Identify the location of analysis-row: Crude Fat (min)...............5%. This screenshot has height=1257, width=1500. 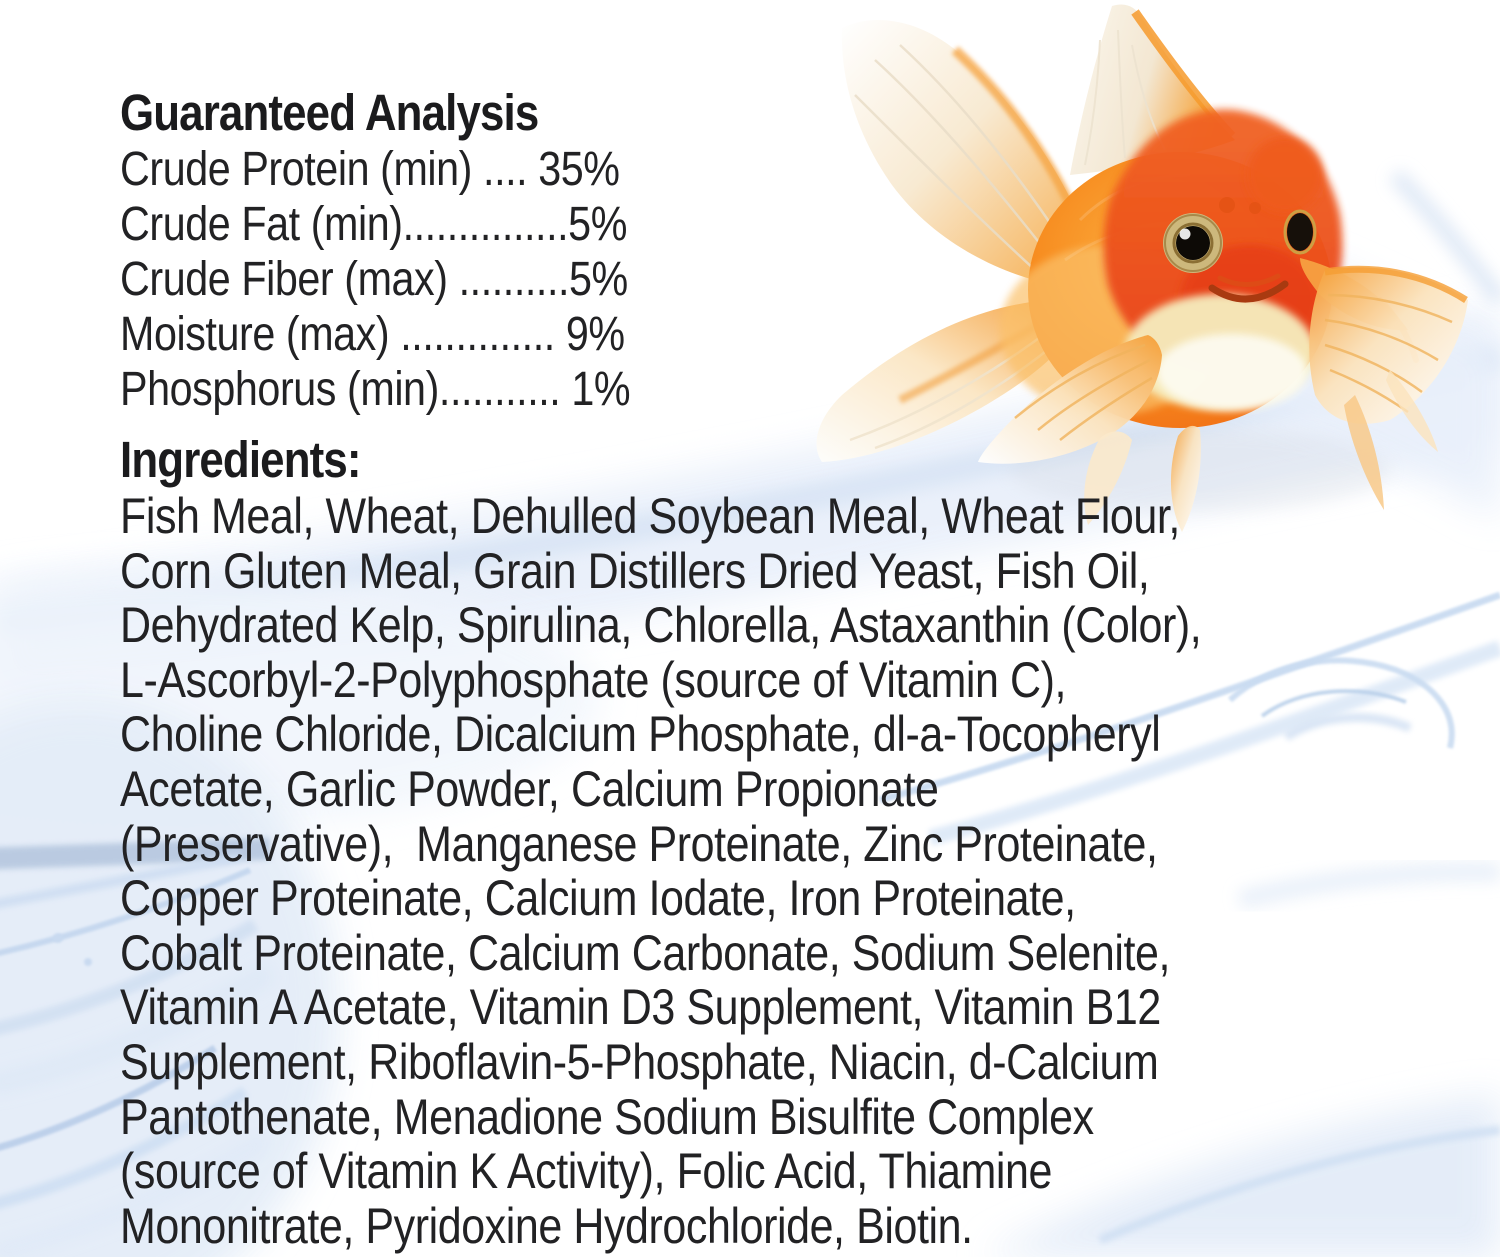
(810, 224).